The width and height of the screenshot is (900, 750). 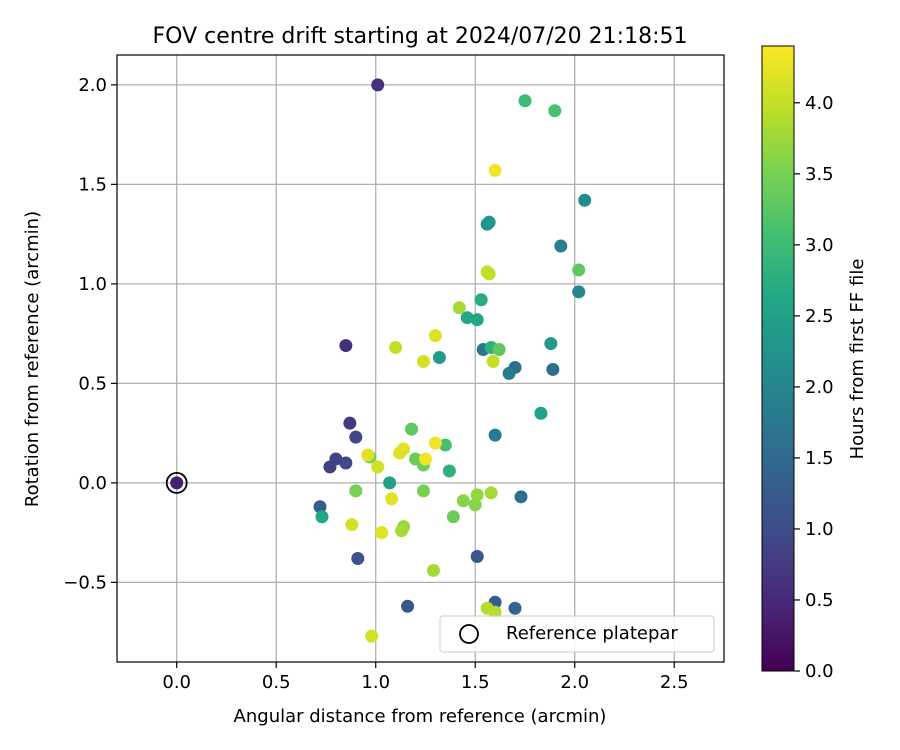 What do you see at coordinates (92, 284) in the screenshot?
I see `y-tick-label: 1.0` at bounding box center [92, 284].